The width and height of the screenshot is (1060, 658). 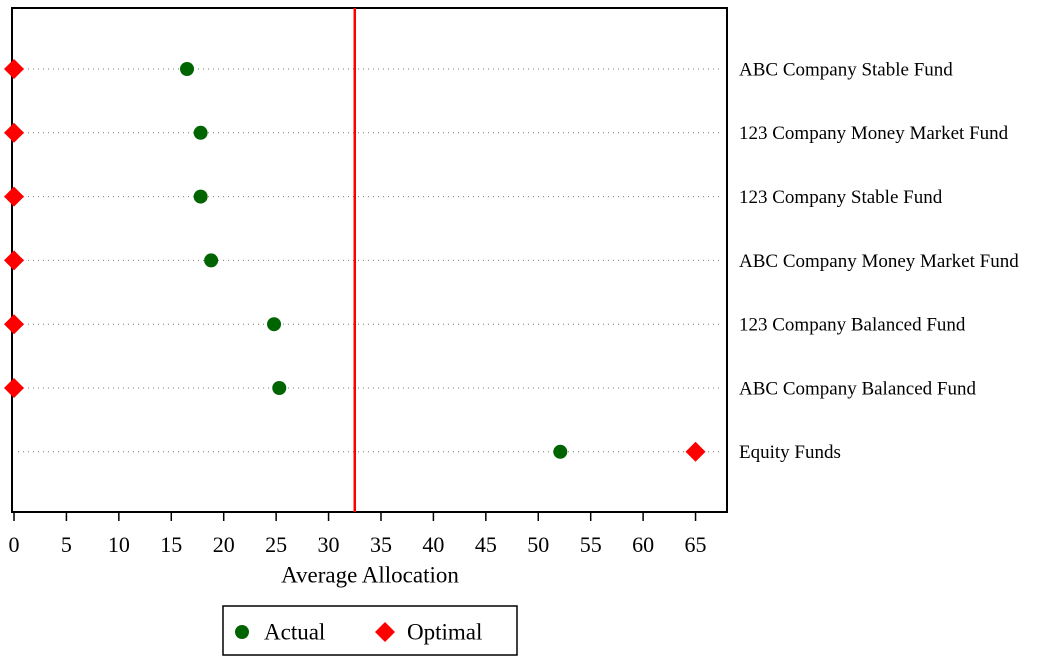 I want to click on category-label: ABC Company Stable Fund, so click(x=846, y=69).